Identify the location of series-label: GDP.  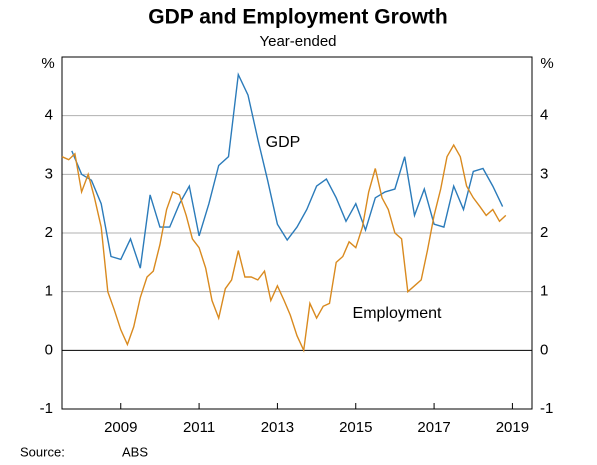
(283, 142).